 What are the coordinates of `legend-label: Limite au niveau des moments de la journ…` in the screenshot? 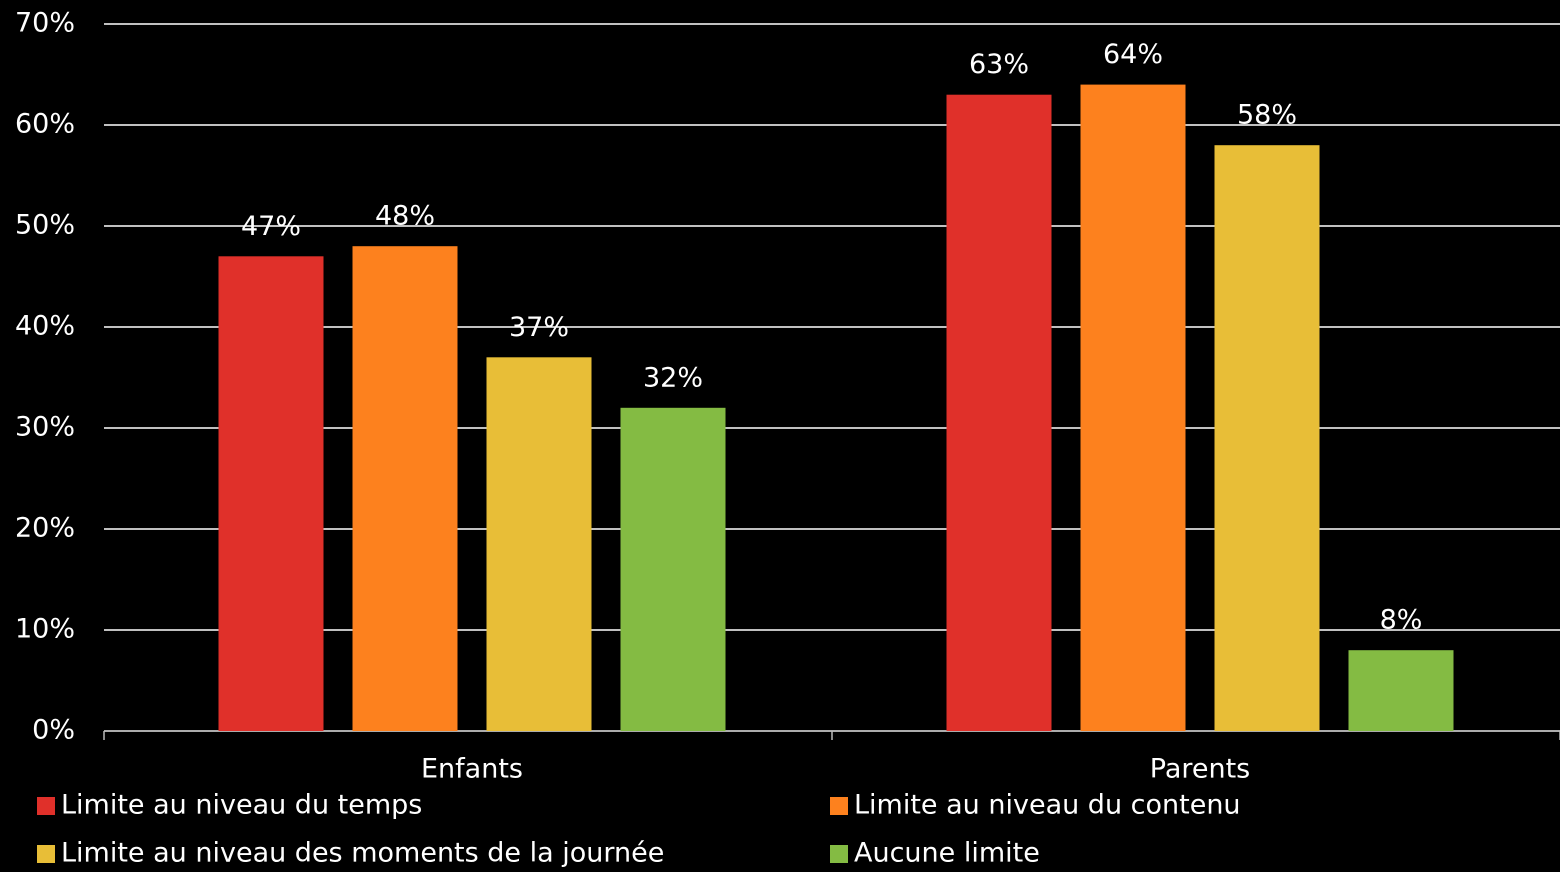 It's located at (362, 853).